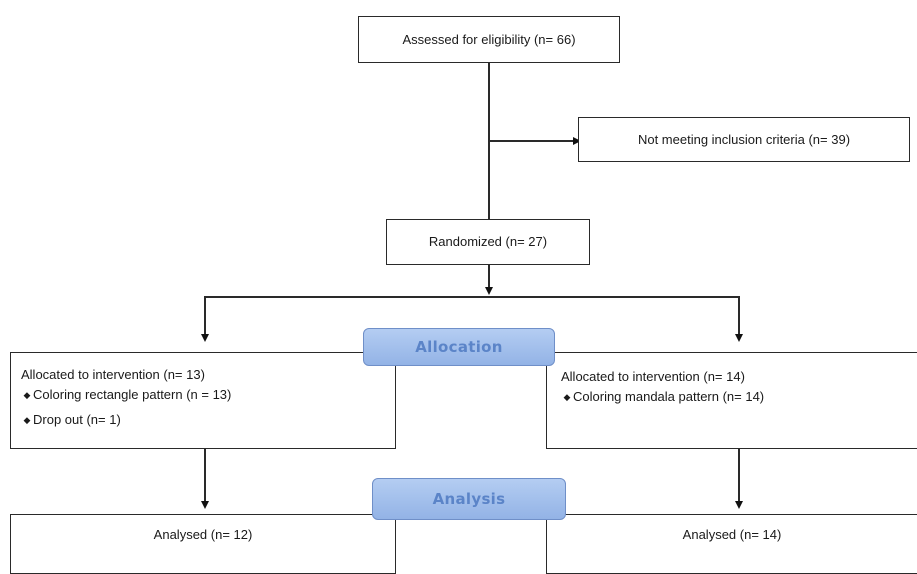 The width and height of the screenshot is (917, 574). I want to click on connector-right-to-analysis, so click(739, 474).